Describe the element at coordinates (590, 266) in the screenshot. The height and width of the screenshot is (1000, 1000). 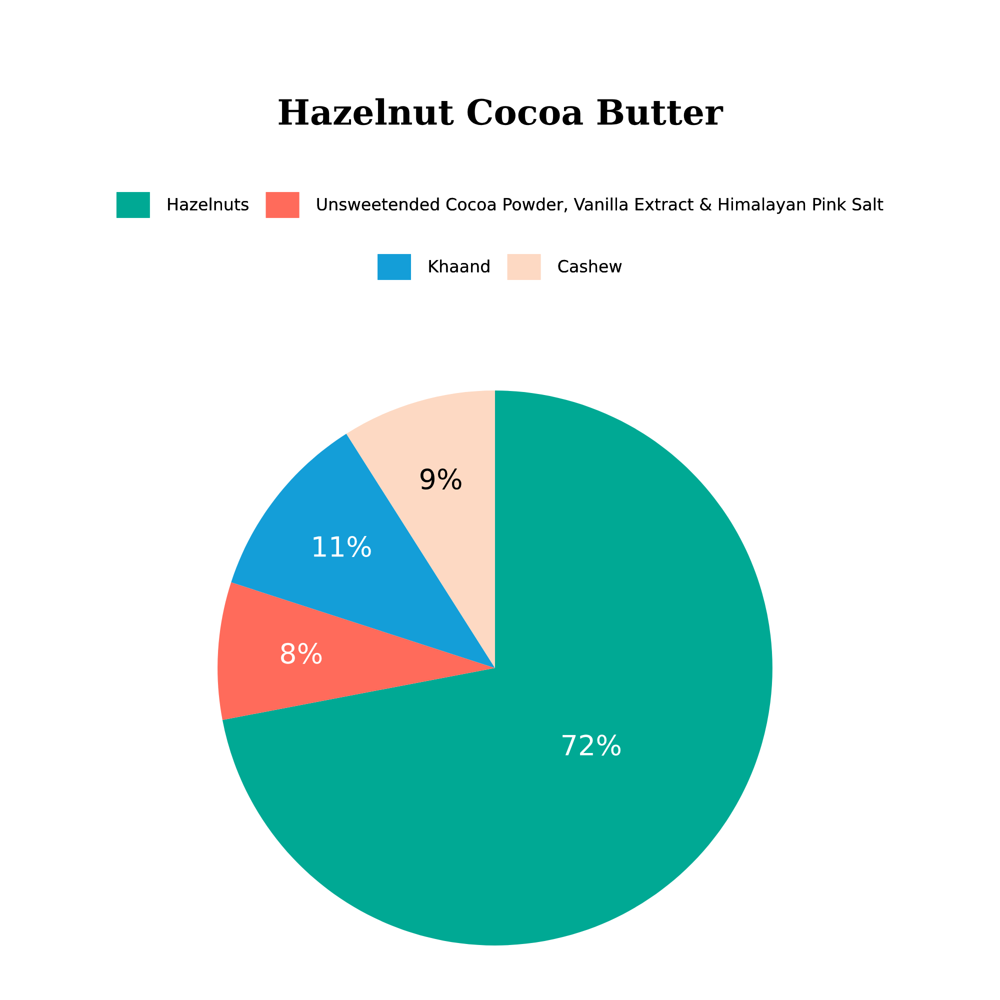
I see `legend-label: Cashew` at that location.